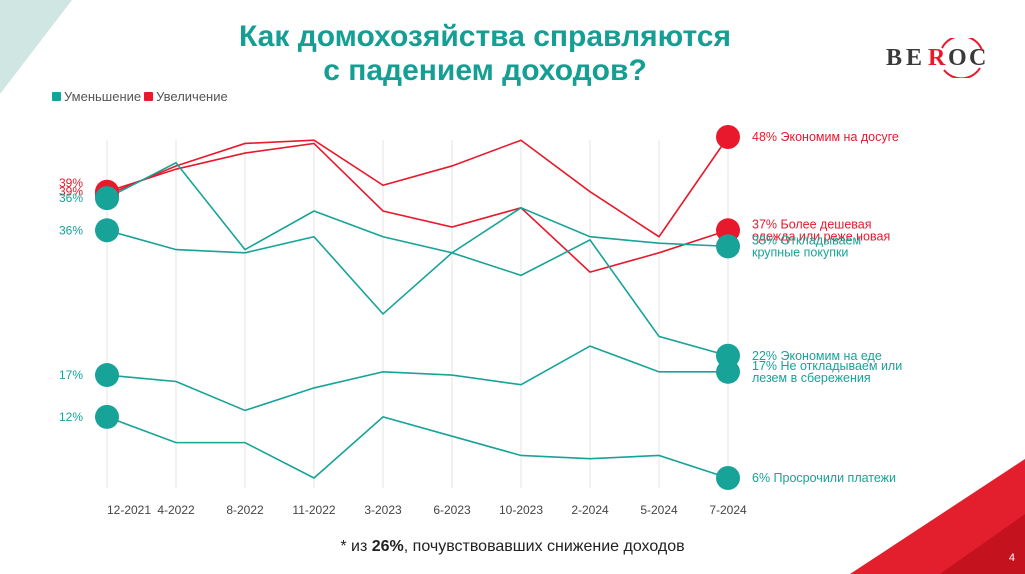 This screenshot has height=574, width=1025. Describe the element at coordinates (192, 96) in the screenshot. I see `legend-label-increase: Увеличение` at that location.